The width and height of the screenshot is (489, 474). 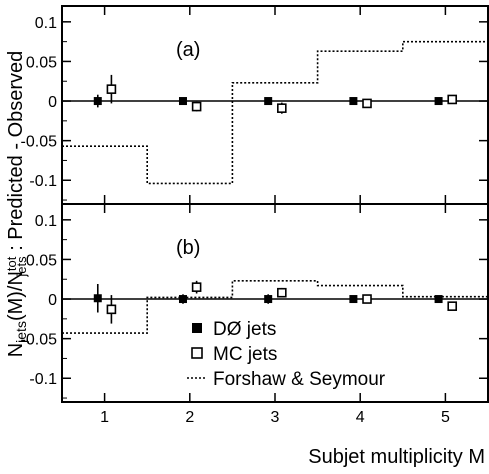 What do you see at coordinates (244, 329) in the screenshot?
I see `legend-label: DØ jets` at bounding box center [244, 329].